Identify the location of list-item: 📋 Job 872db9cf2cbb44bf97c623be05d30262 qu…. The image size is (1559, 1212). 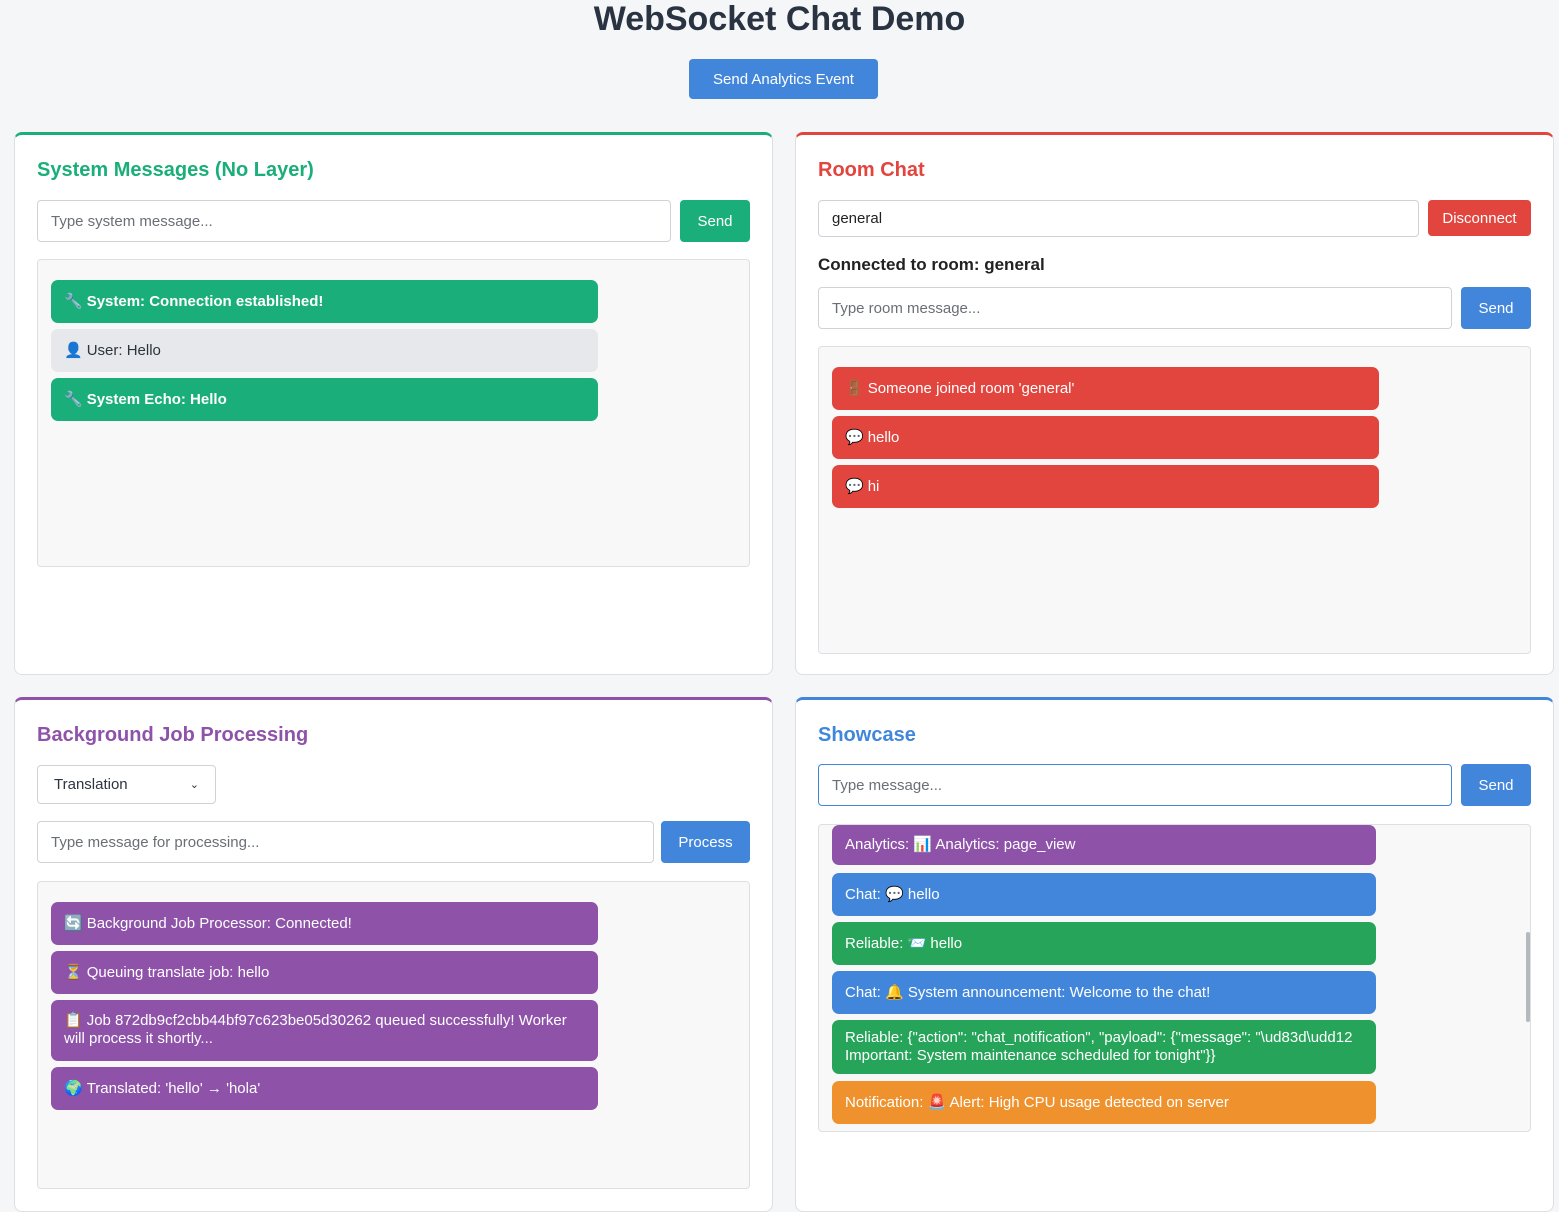
(324, 1030).